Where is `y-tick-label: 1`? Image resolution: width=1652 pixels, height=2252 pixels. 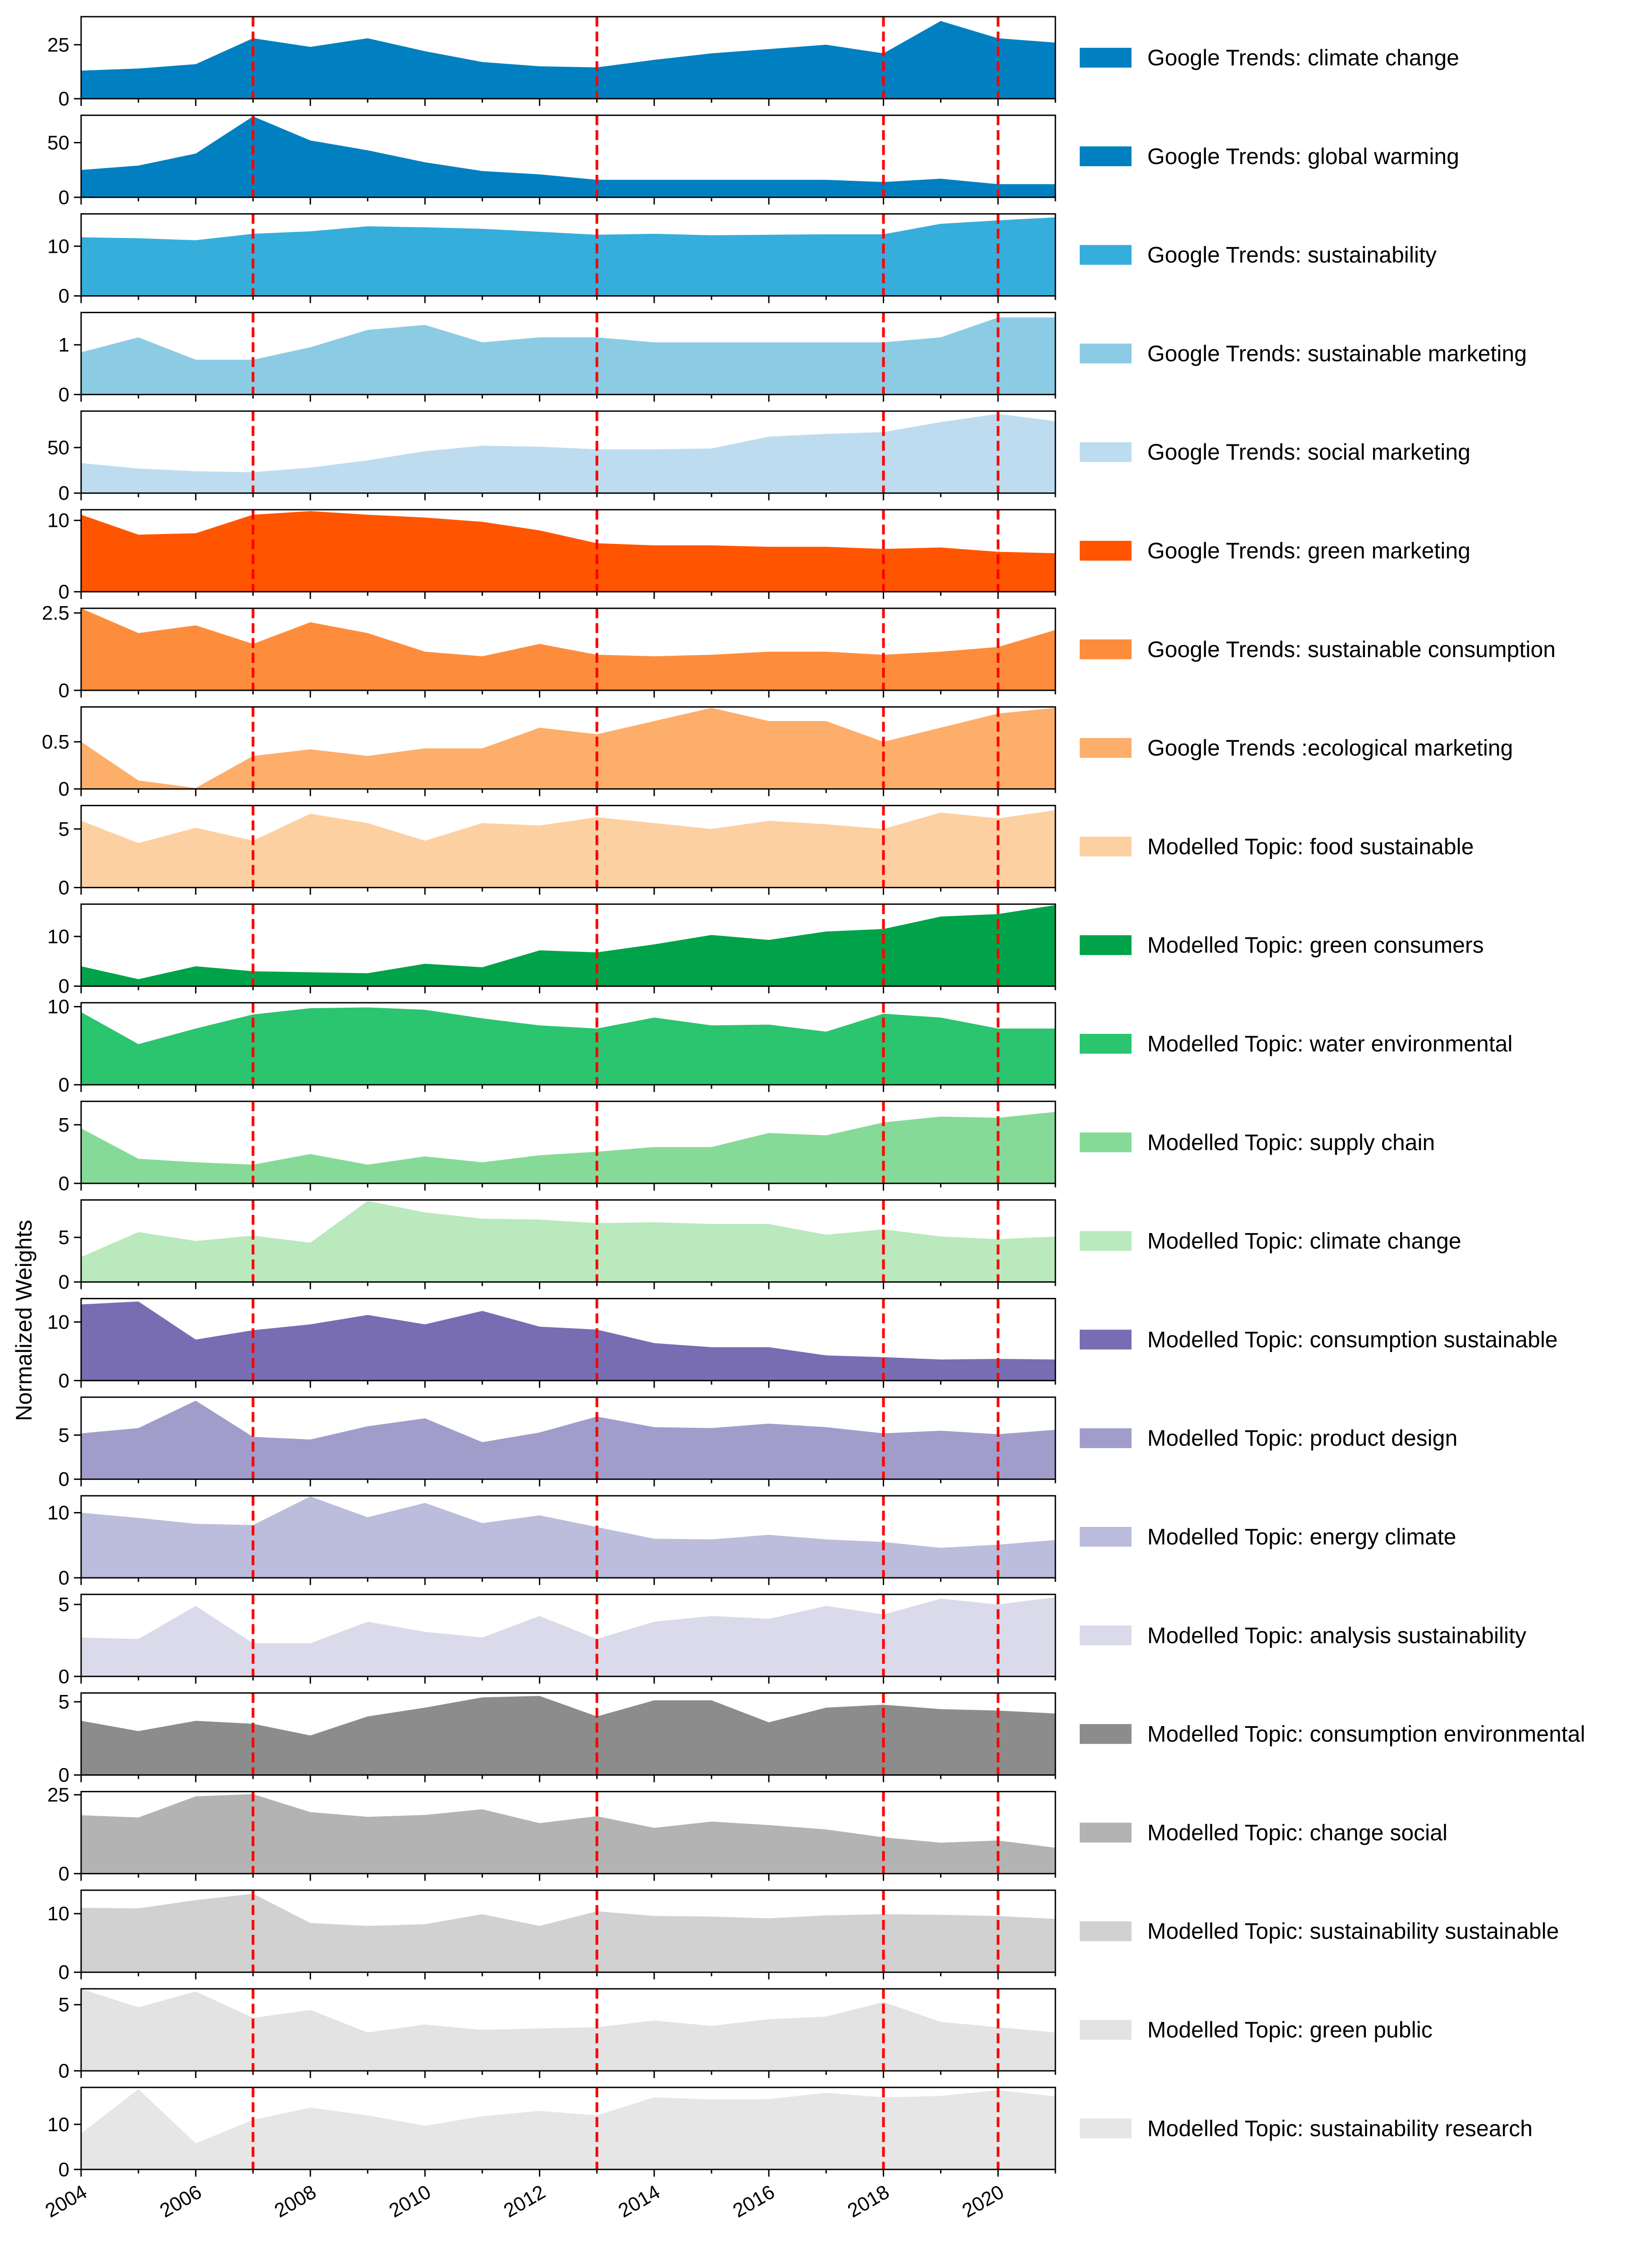
y-tick-label: 1 is located at coordinates (64, 345).